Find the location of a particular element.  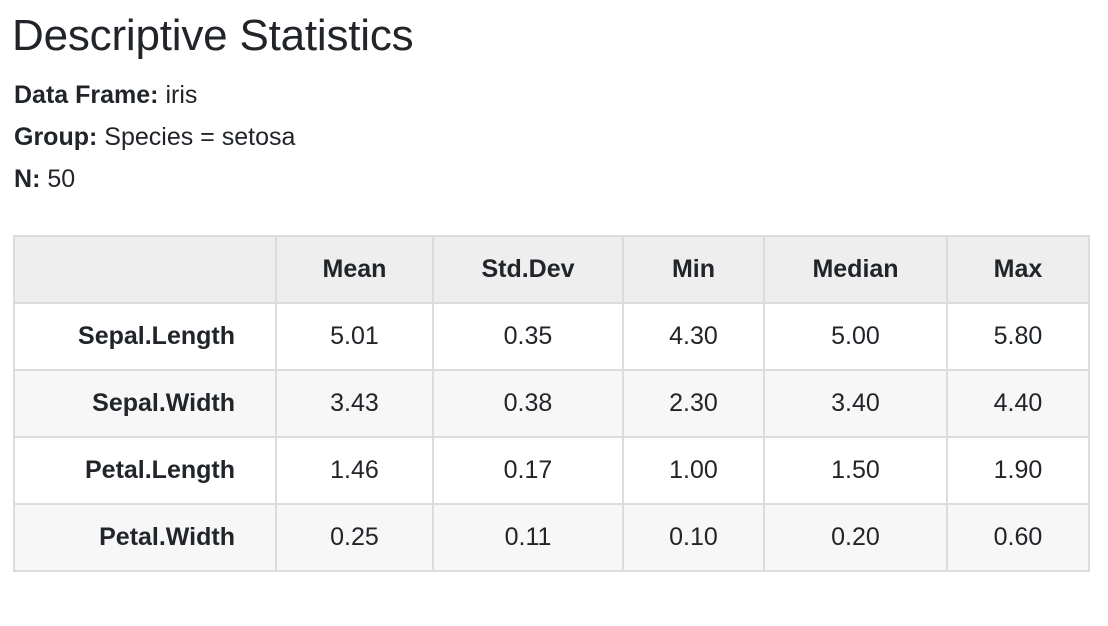

table-row: Sepal.Width 3.43 0.38 2.30 3.40 4.40 is located at coordinates (551, 403).